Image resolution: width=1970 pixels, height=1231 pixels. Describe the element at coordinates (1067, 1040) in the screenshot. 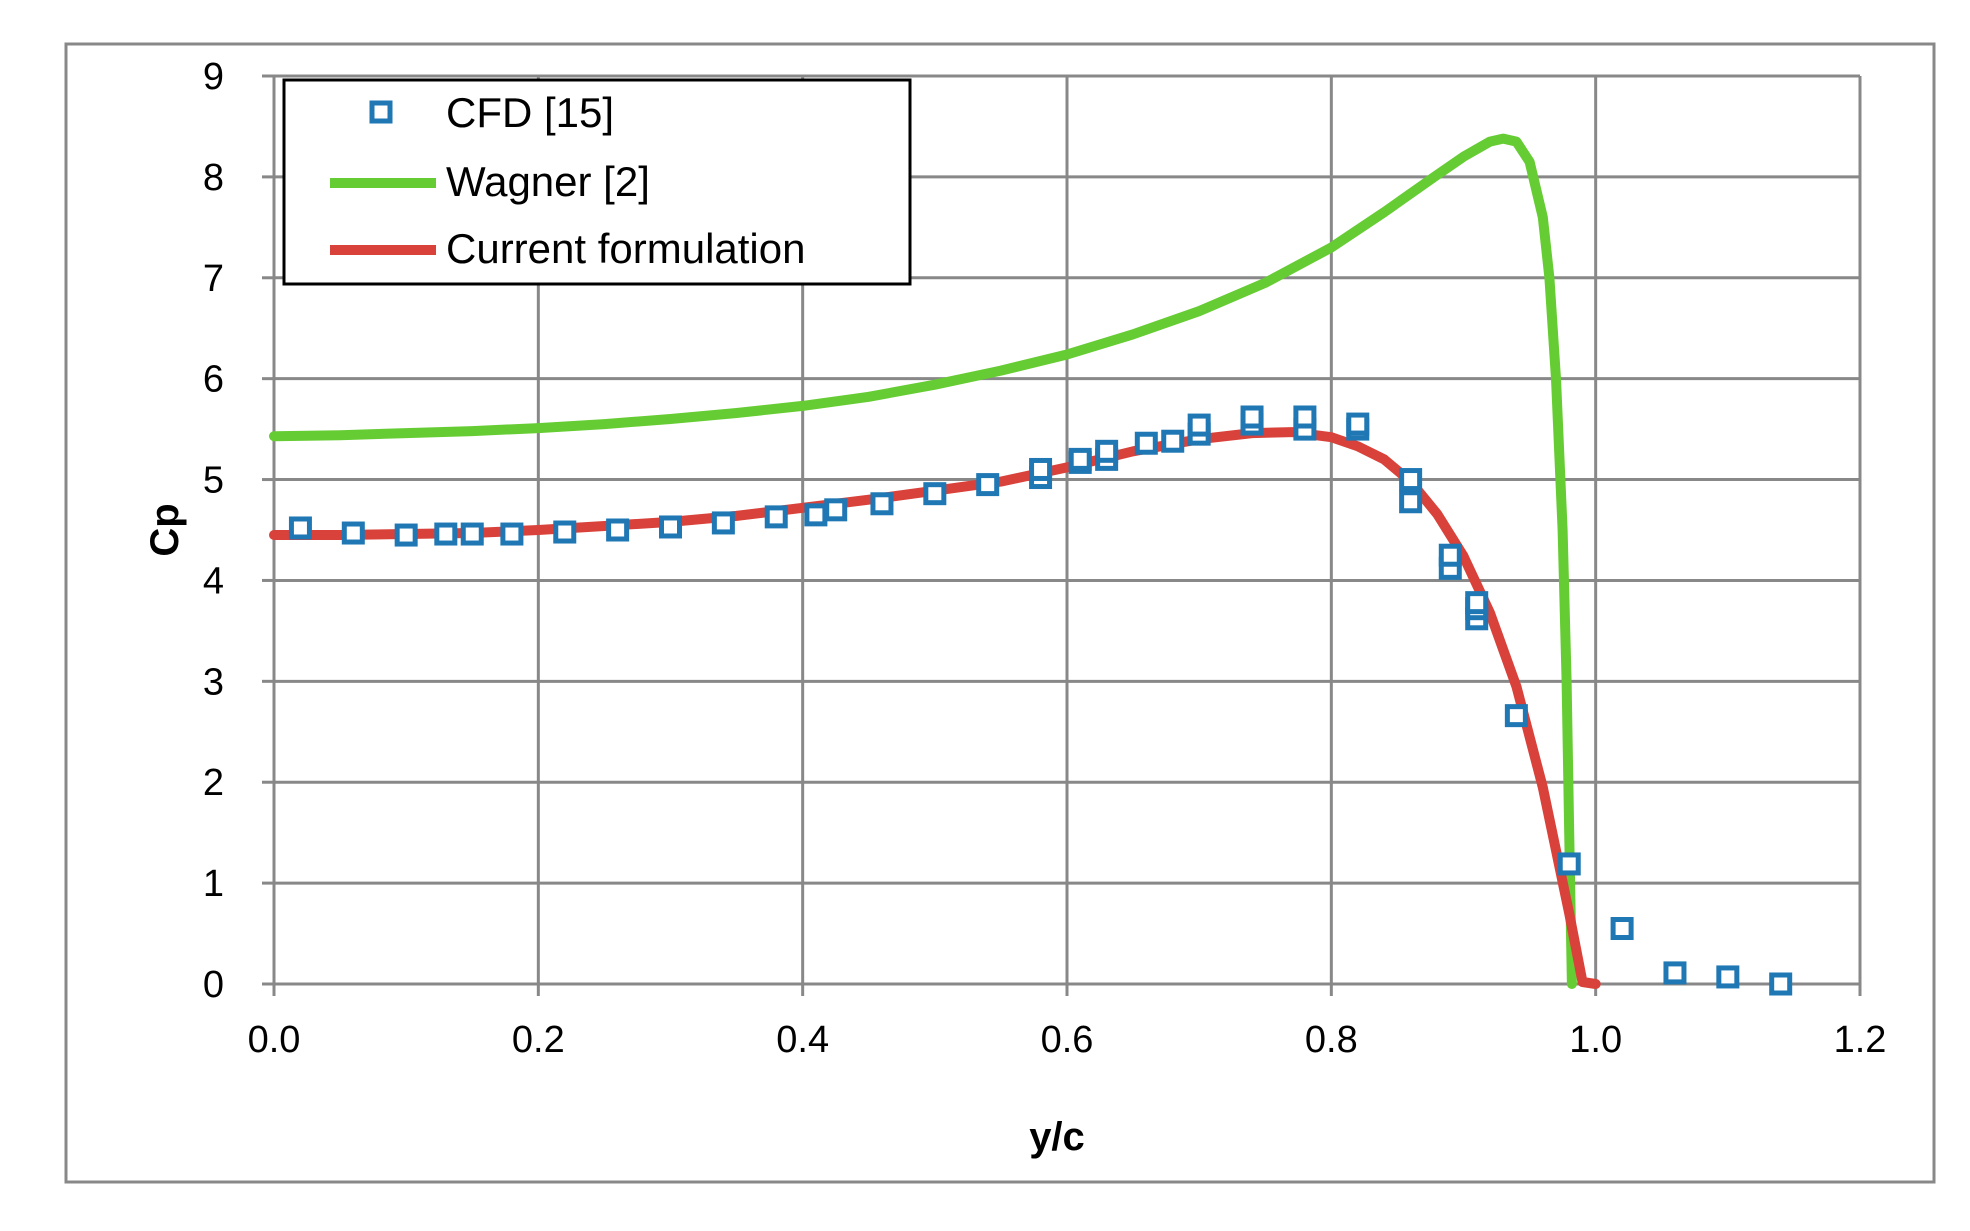

I see `x-tick-label: 0.6` at that location.